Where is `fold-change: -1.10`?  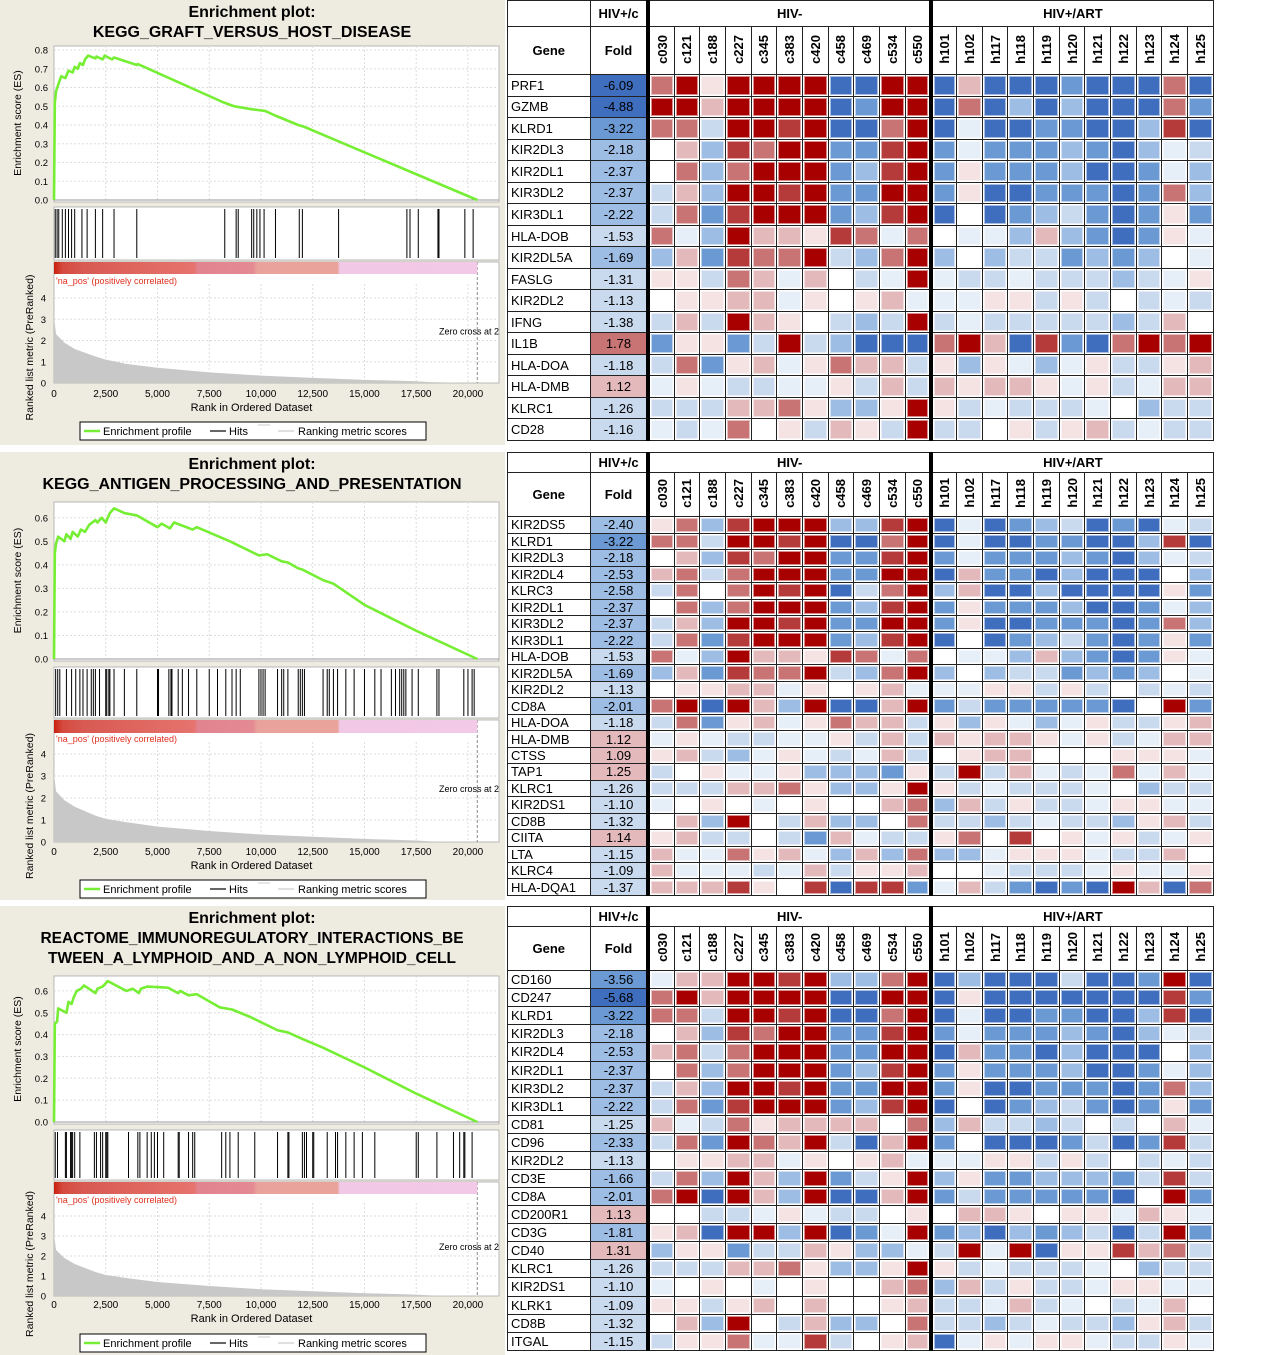 fold-change: -1.10 is located at coordinates (620, 1287).